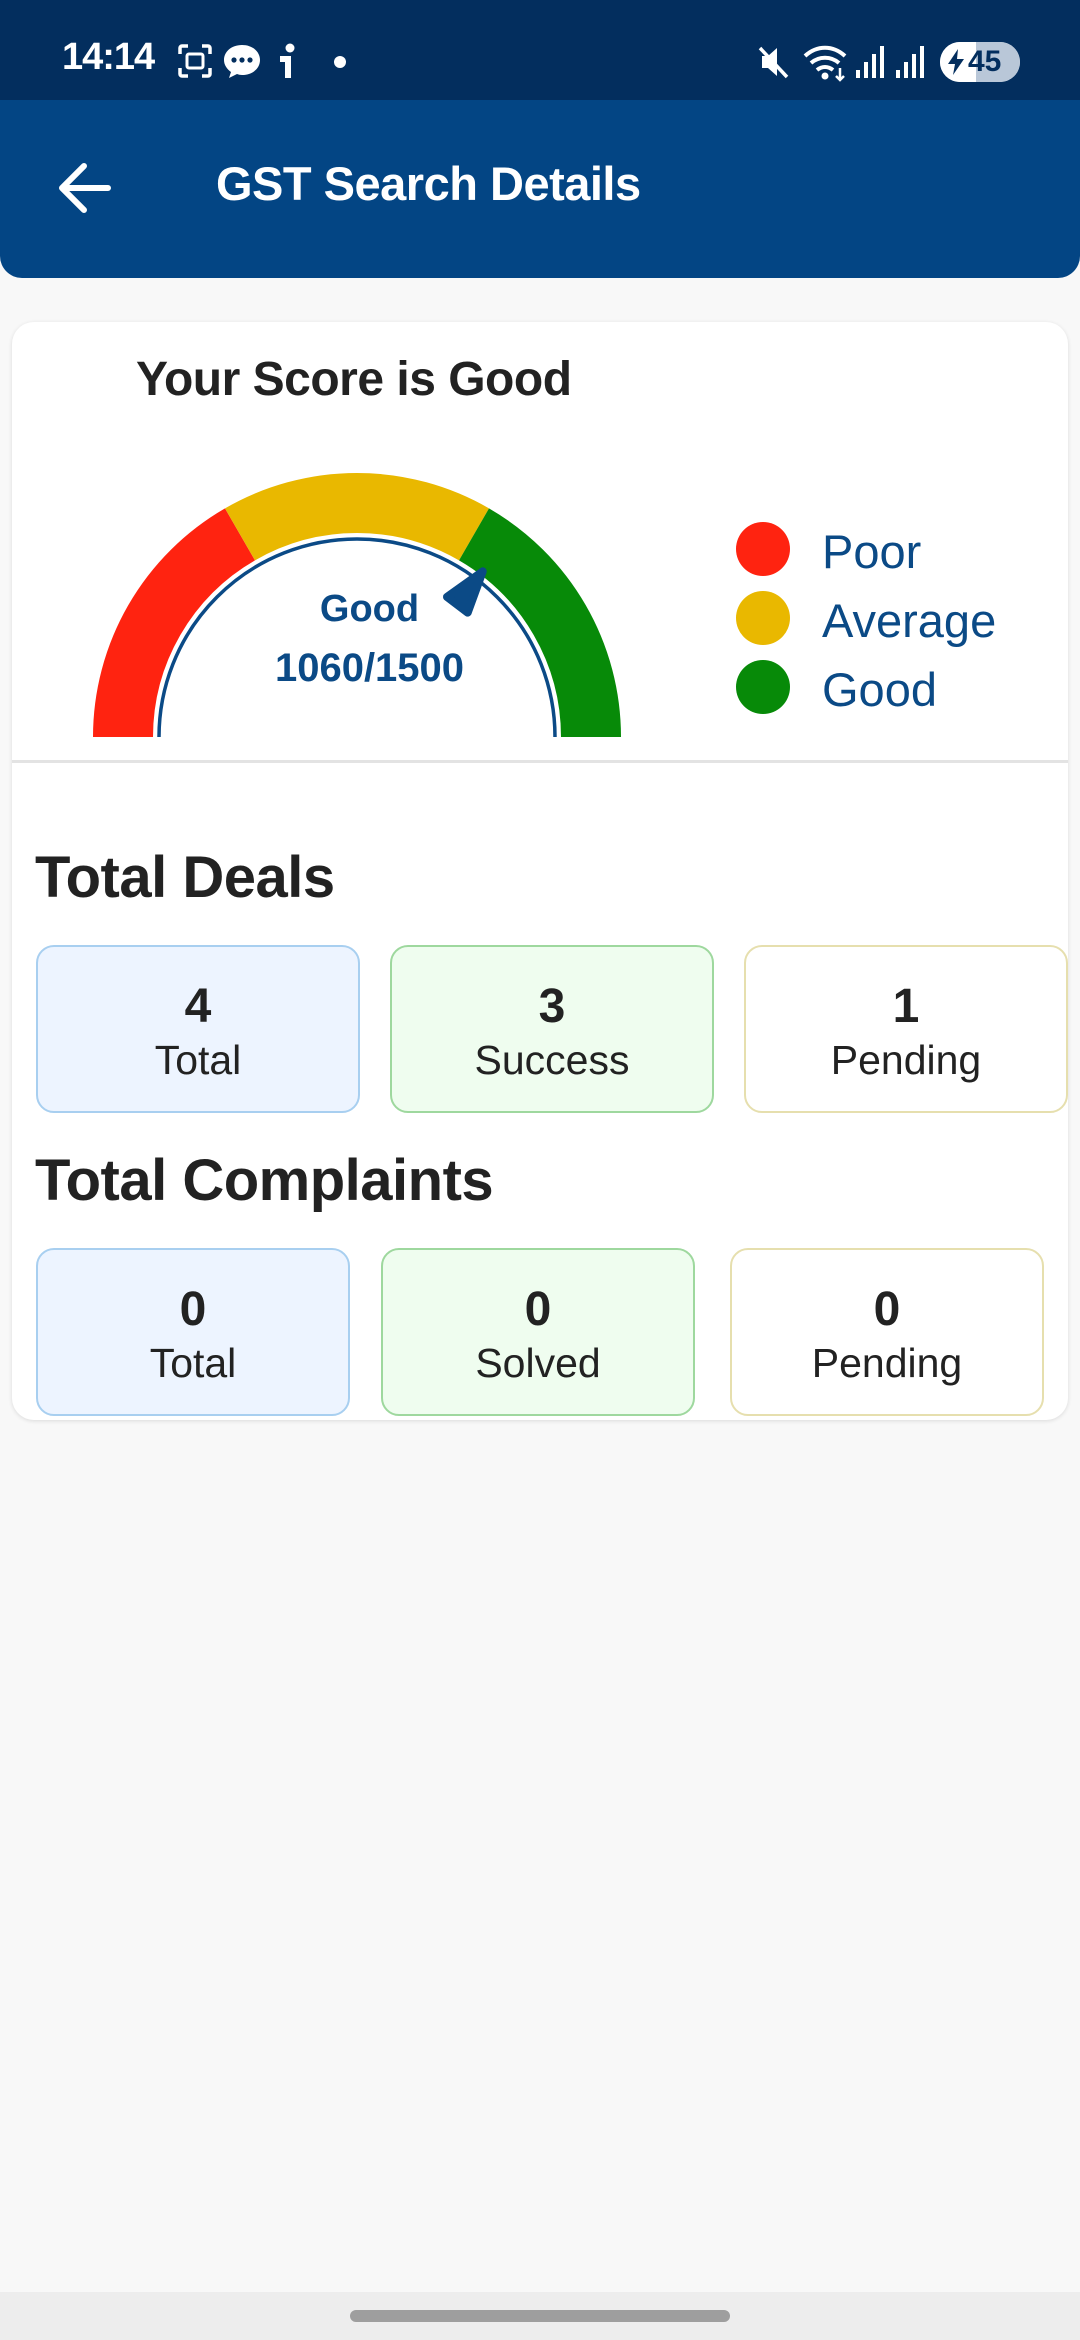  I want to click on deals-total-box: 4 Total, so click(198, 1029).